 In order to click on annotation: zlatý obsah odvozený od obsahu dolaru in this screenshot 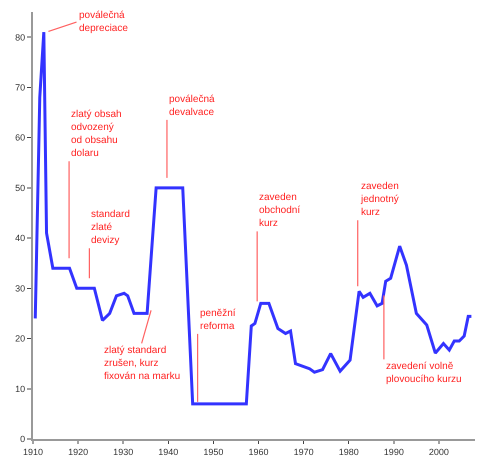, I will do `click(96, 134)`.